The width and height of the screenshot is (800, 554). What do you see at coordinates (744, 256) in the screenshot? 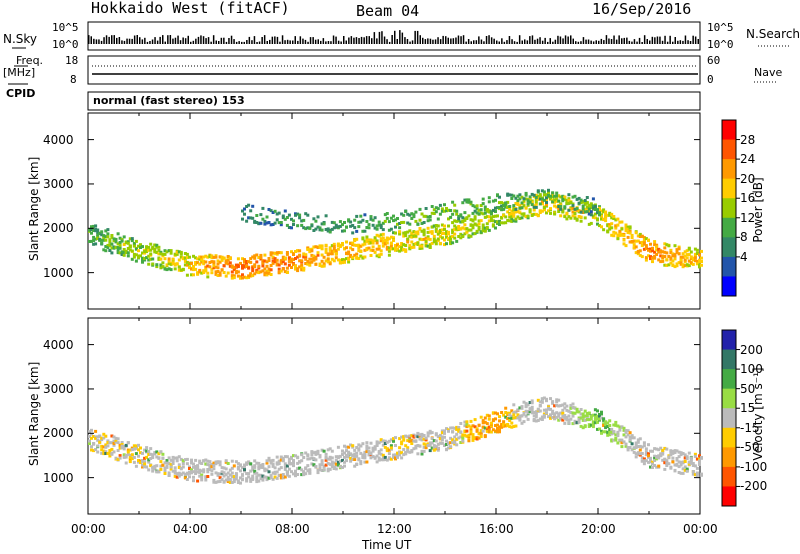
I see `power-colorbar-tick-label: 4` at bounding box center [744, 256].